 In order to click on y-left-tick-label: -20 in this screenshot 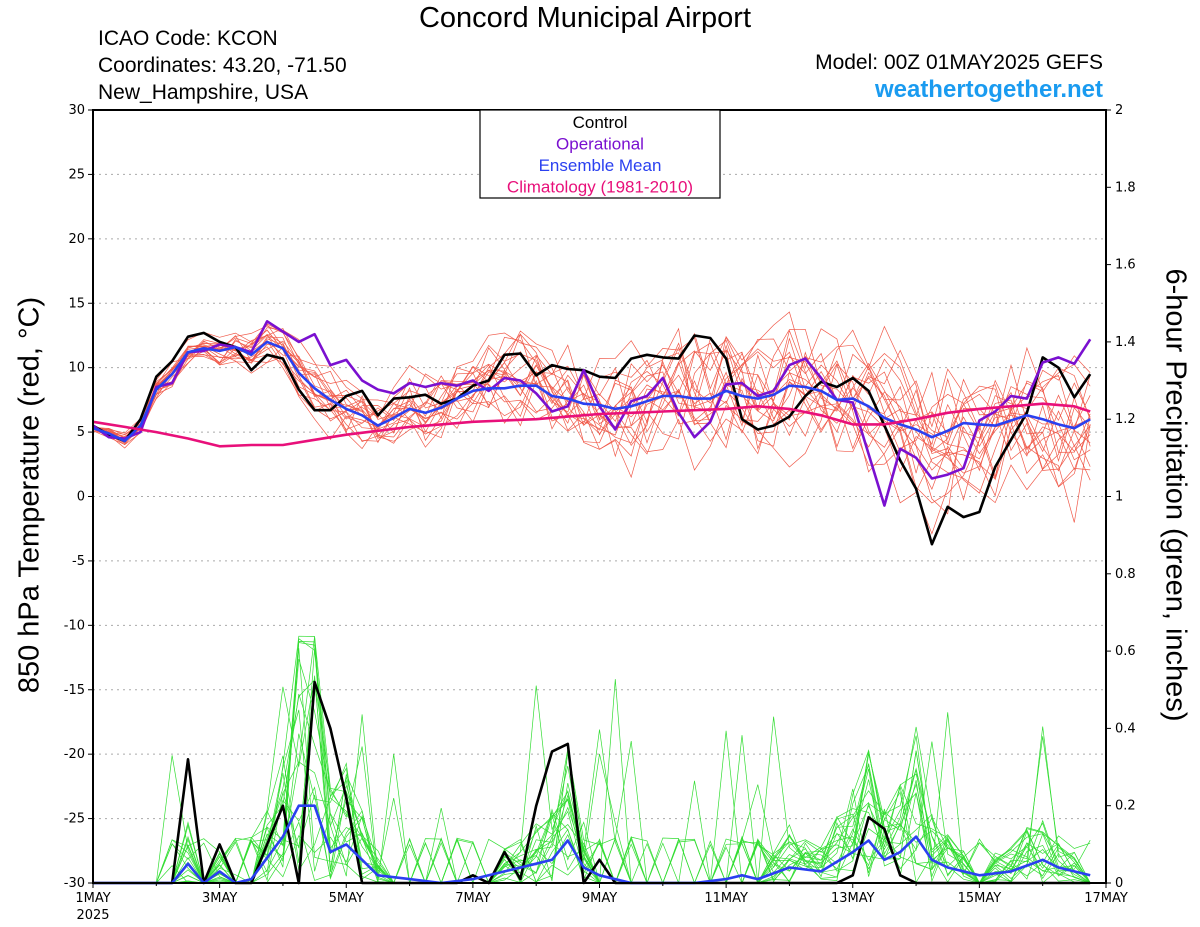, I will do `click(74, 754)`.